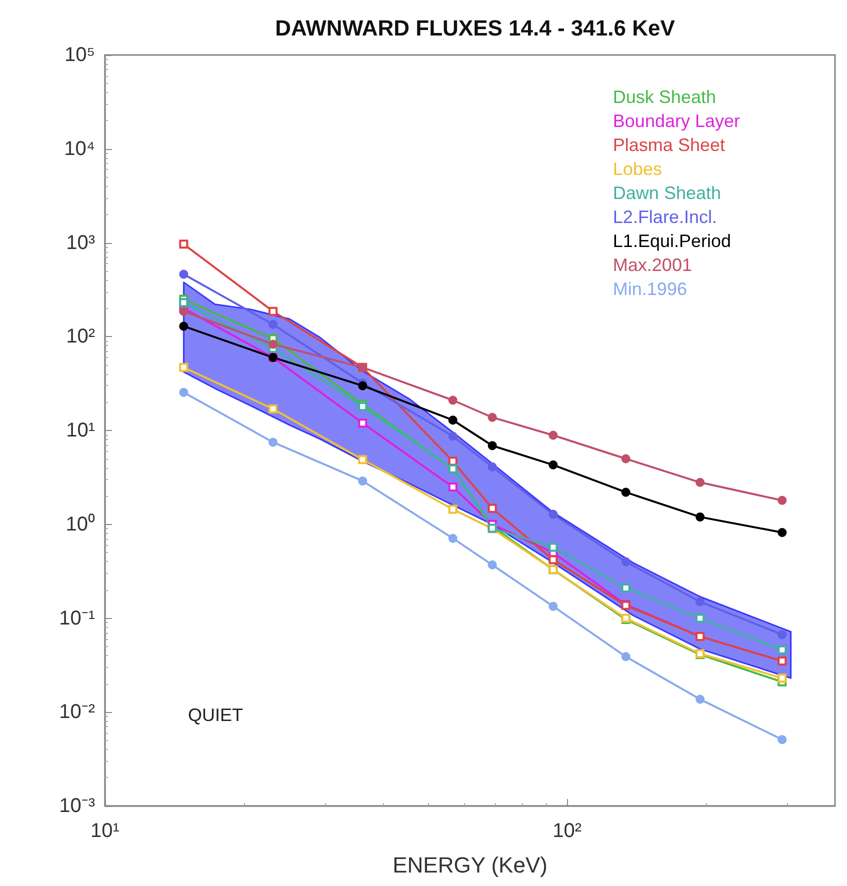 Image resolution: width=847 pixels, height=886 pixels. What do you see at coordinates (81, 431) in the screenshot?
I see `y-tick-label: 10¹` at bounding box center [81, 431].